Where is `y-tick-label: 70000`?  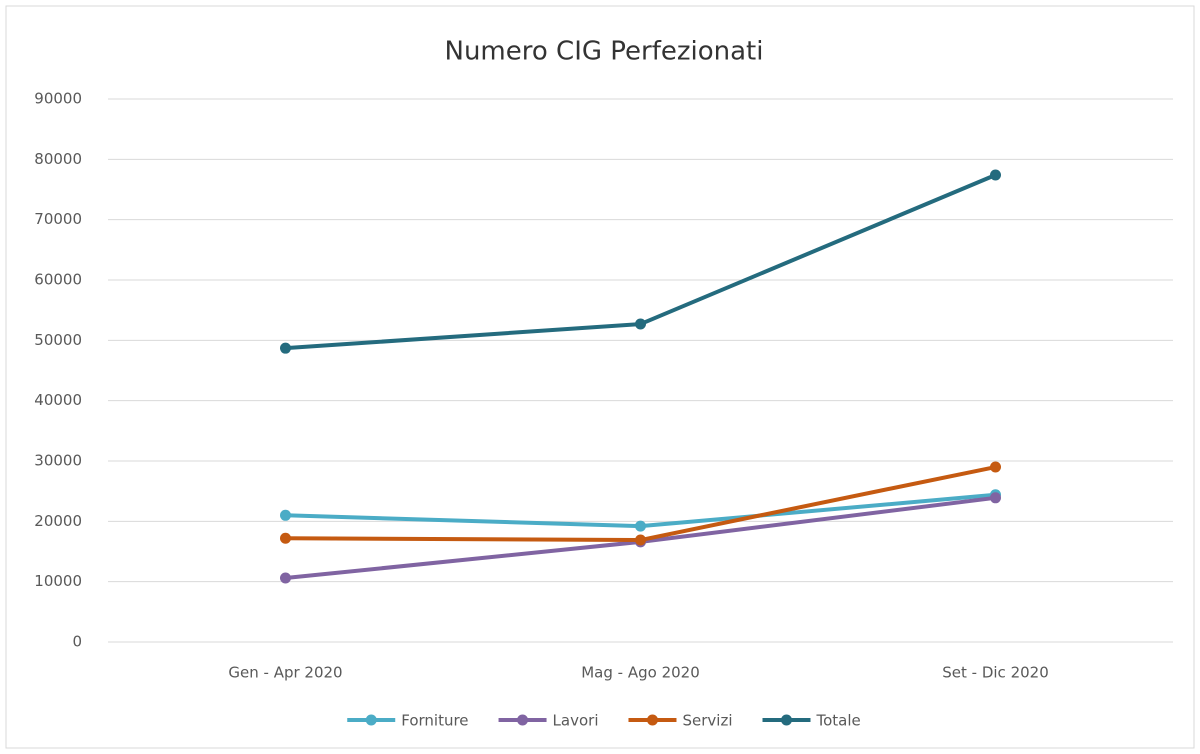 y-tick-label: 70000 is located at coordinates (58, 219).